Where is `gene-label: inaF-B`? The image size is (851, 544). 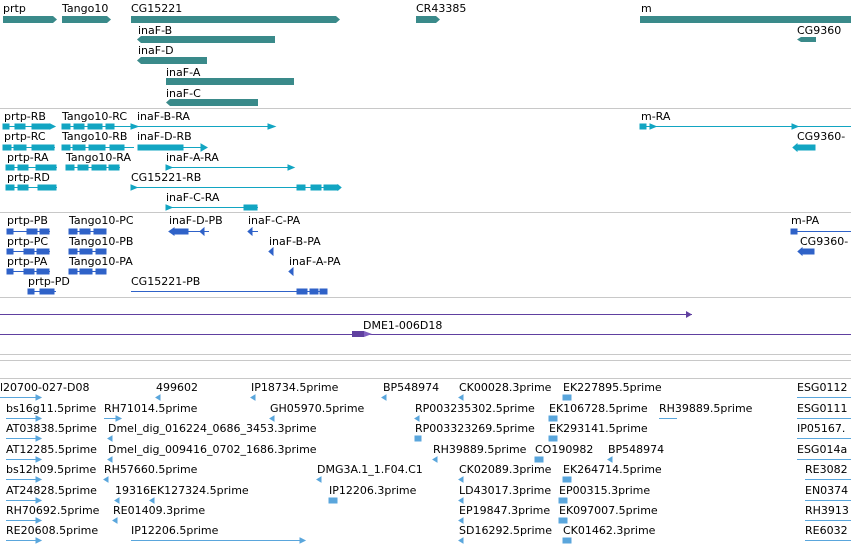 gene-label: inaF-B is located at coordinates (155, 30).